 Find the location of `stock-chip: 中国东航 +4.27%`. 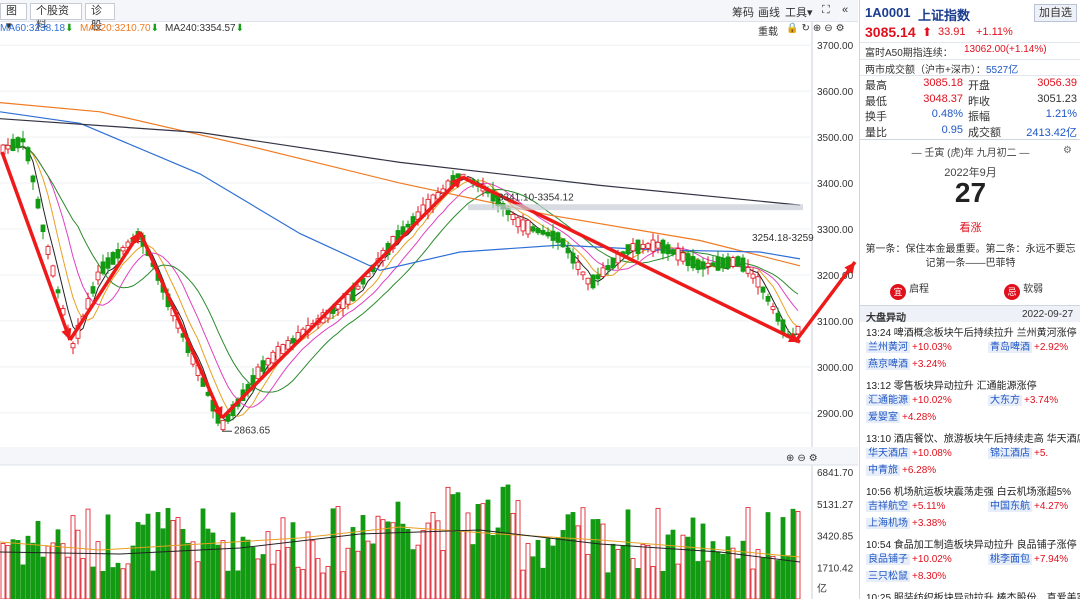

stock-chip: 中国东航 +4.27% is located at coordinates (1028, 507).